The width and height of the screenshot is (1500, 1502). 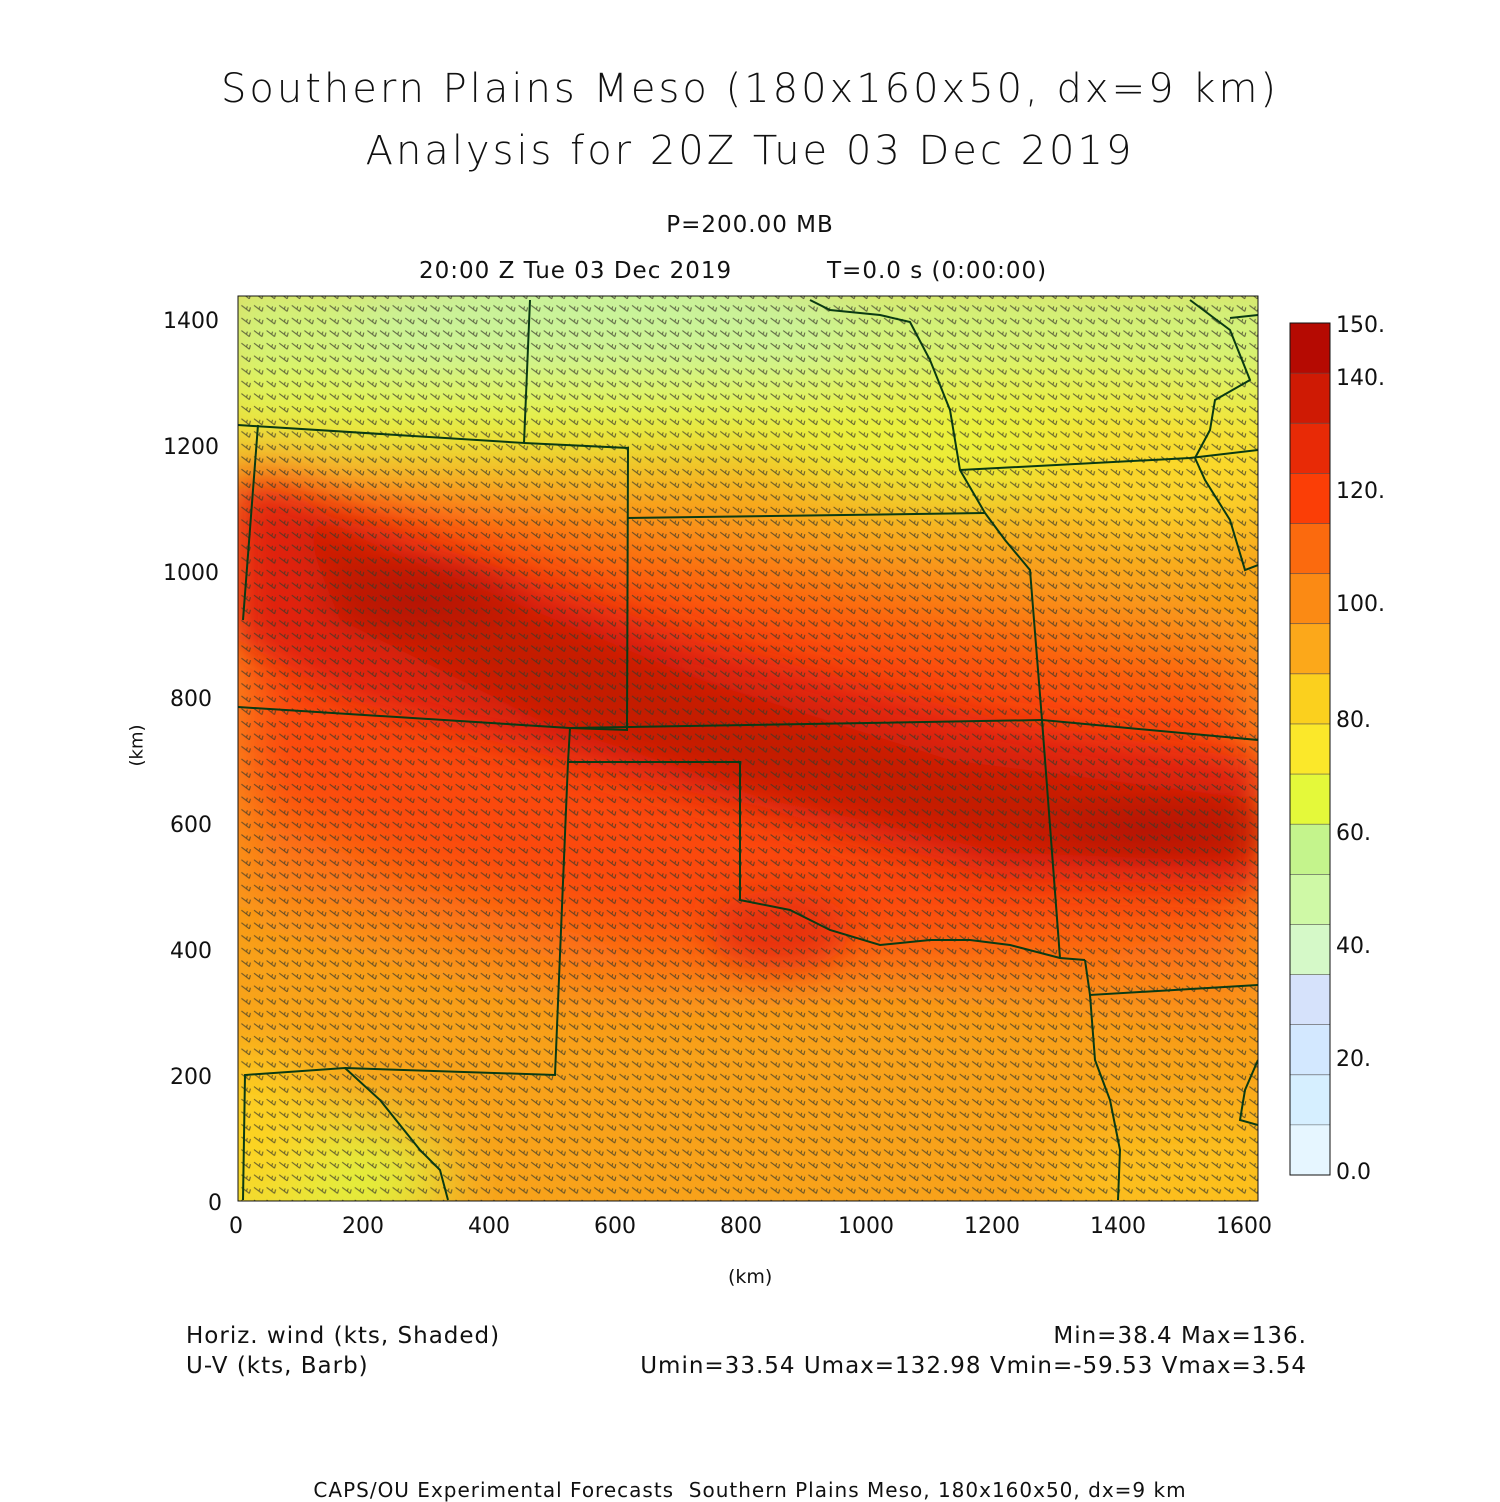 What do you see at coordinates (191, 447) in the screenshot?
I see `y-tick-1200: 1200` at bounding box center [191, 447].